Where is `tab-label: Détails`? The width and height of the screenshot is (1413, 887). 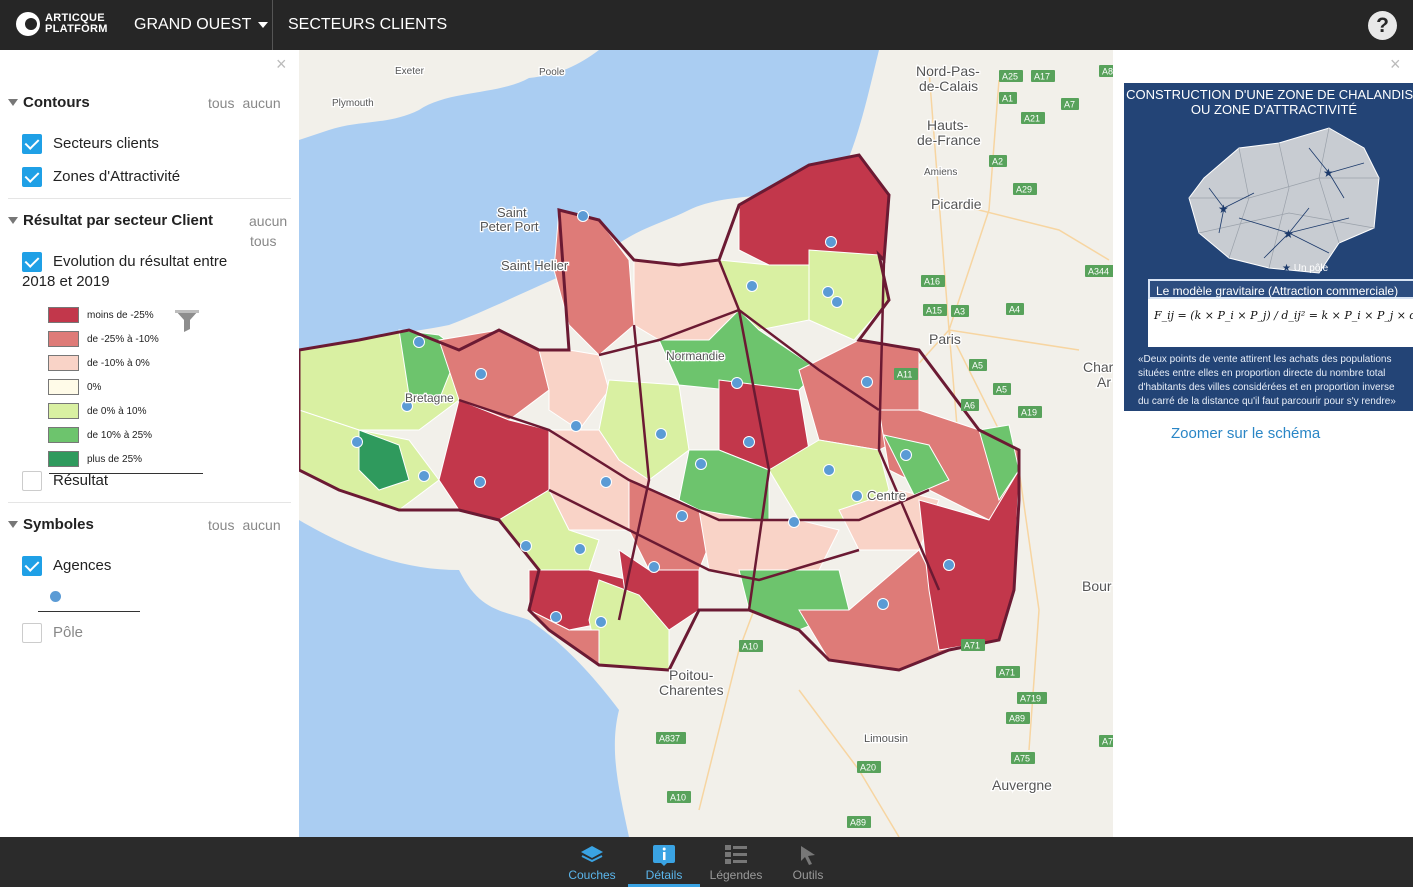
tab-label: Détails is located at coordinates (664, 875).